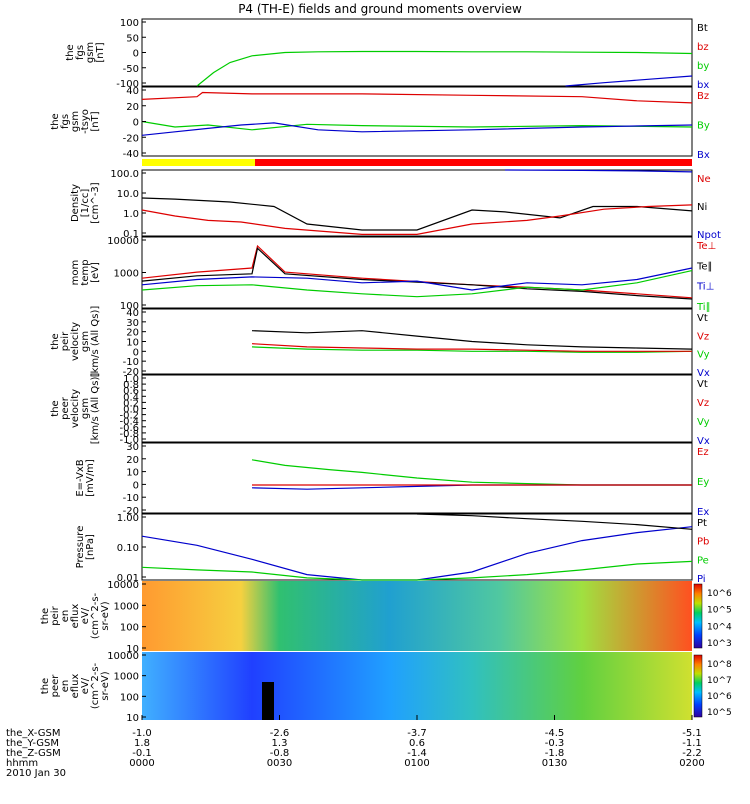 This screenshot has width=750, height=804. I want to click on series-line-p1-by, so click(444, 68).